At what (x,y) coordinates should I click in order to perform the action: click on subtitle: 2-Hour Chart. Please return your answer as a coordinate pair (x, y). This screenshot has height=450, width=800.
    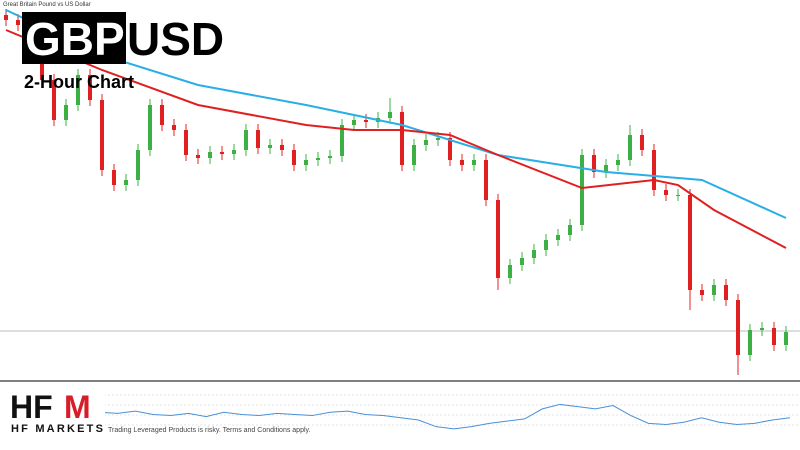
    Looking at the image, I should click on (79, 82).